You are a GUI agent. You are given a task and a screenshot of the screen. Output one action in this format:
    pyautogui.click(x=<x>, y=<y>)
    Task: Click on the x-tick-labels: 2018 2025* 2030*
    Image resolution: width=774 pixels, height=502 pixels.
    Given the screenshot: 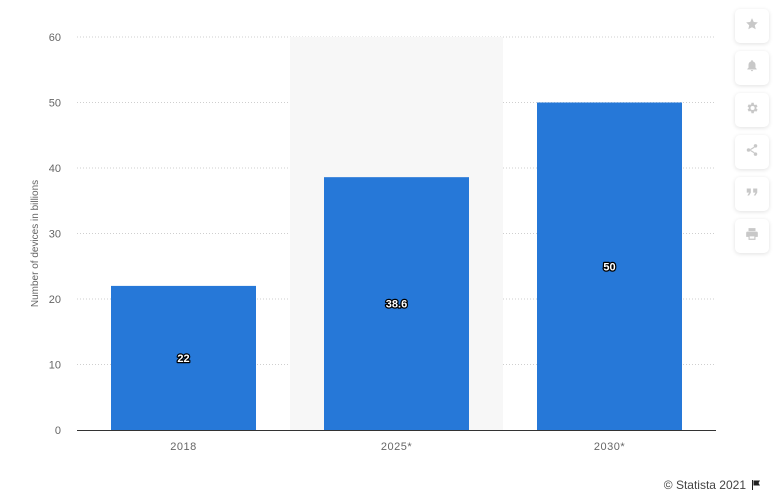 What is the action you would take?
    pyautogui.click(x=397, y=447)
    